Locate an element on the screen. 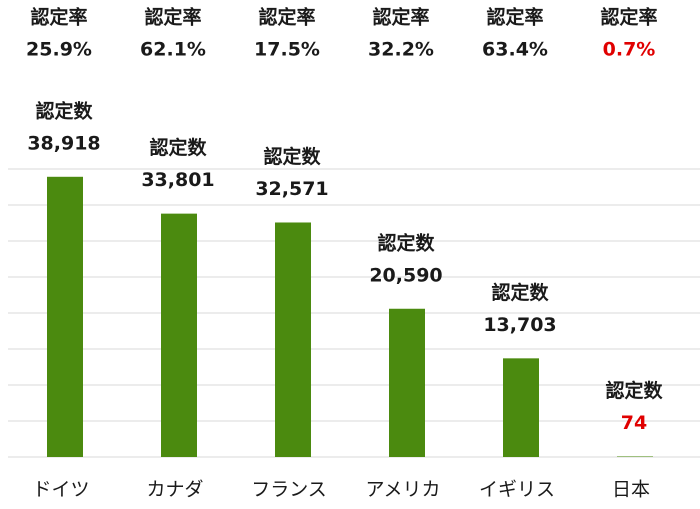  rate-label: 63.4% is located at coordinates (515, 50).